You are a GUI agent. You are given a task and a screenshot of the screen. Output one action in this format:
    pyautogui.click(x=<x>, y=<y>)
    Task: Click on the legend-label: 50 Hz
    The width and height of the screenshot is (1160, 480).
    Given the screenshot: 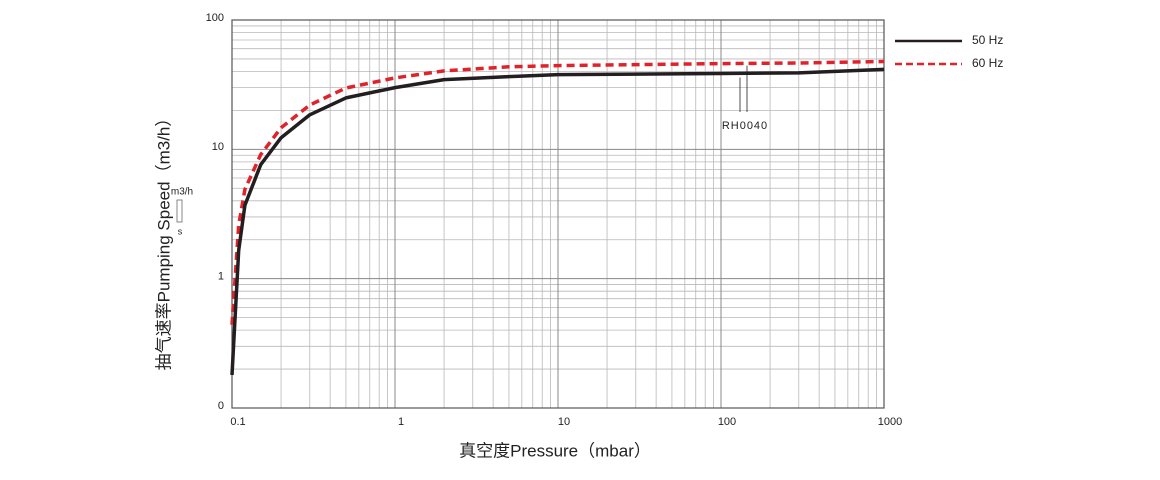 What is the action you would take?
    pyautogui.click(x=987, y=40)
    